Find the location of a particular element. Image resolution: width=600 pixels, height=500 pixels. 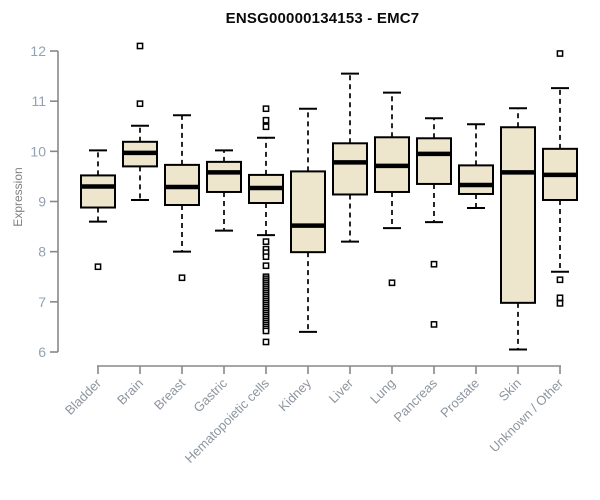

x-tick-label-unknown-other: Unknown / Other is located at coordinates (527, 415).